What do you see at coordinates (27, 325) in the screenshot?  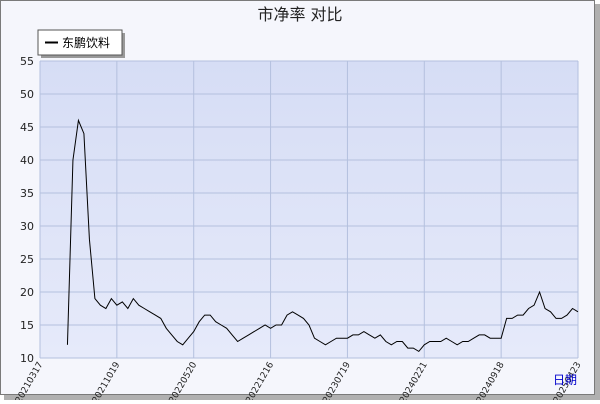 I see `y-tick-label: 15` at bounding box center [27, 325].